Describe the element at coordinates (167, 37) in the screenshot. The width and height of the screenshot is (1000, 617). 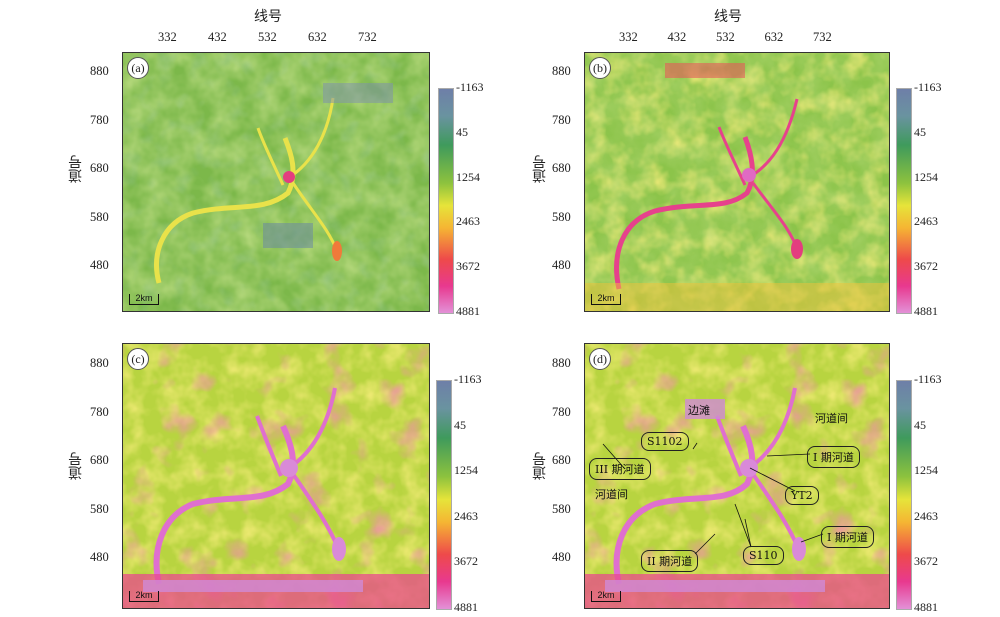
I see `x-tick-label-left: 332` at that location.